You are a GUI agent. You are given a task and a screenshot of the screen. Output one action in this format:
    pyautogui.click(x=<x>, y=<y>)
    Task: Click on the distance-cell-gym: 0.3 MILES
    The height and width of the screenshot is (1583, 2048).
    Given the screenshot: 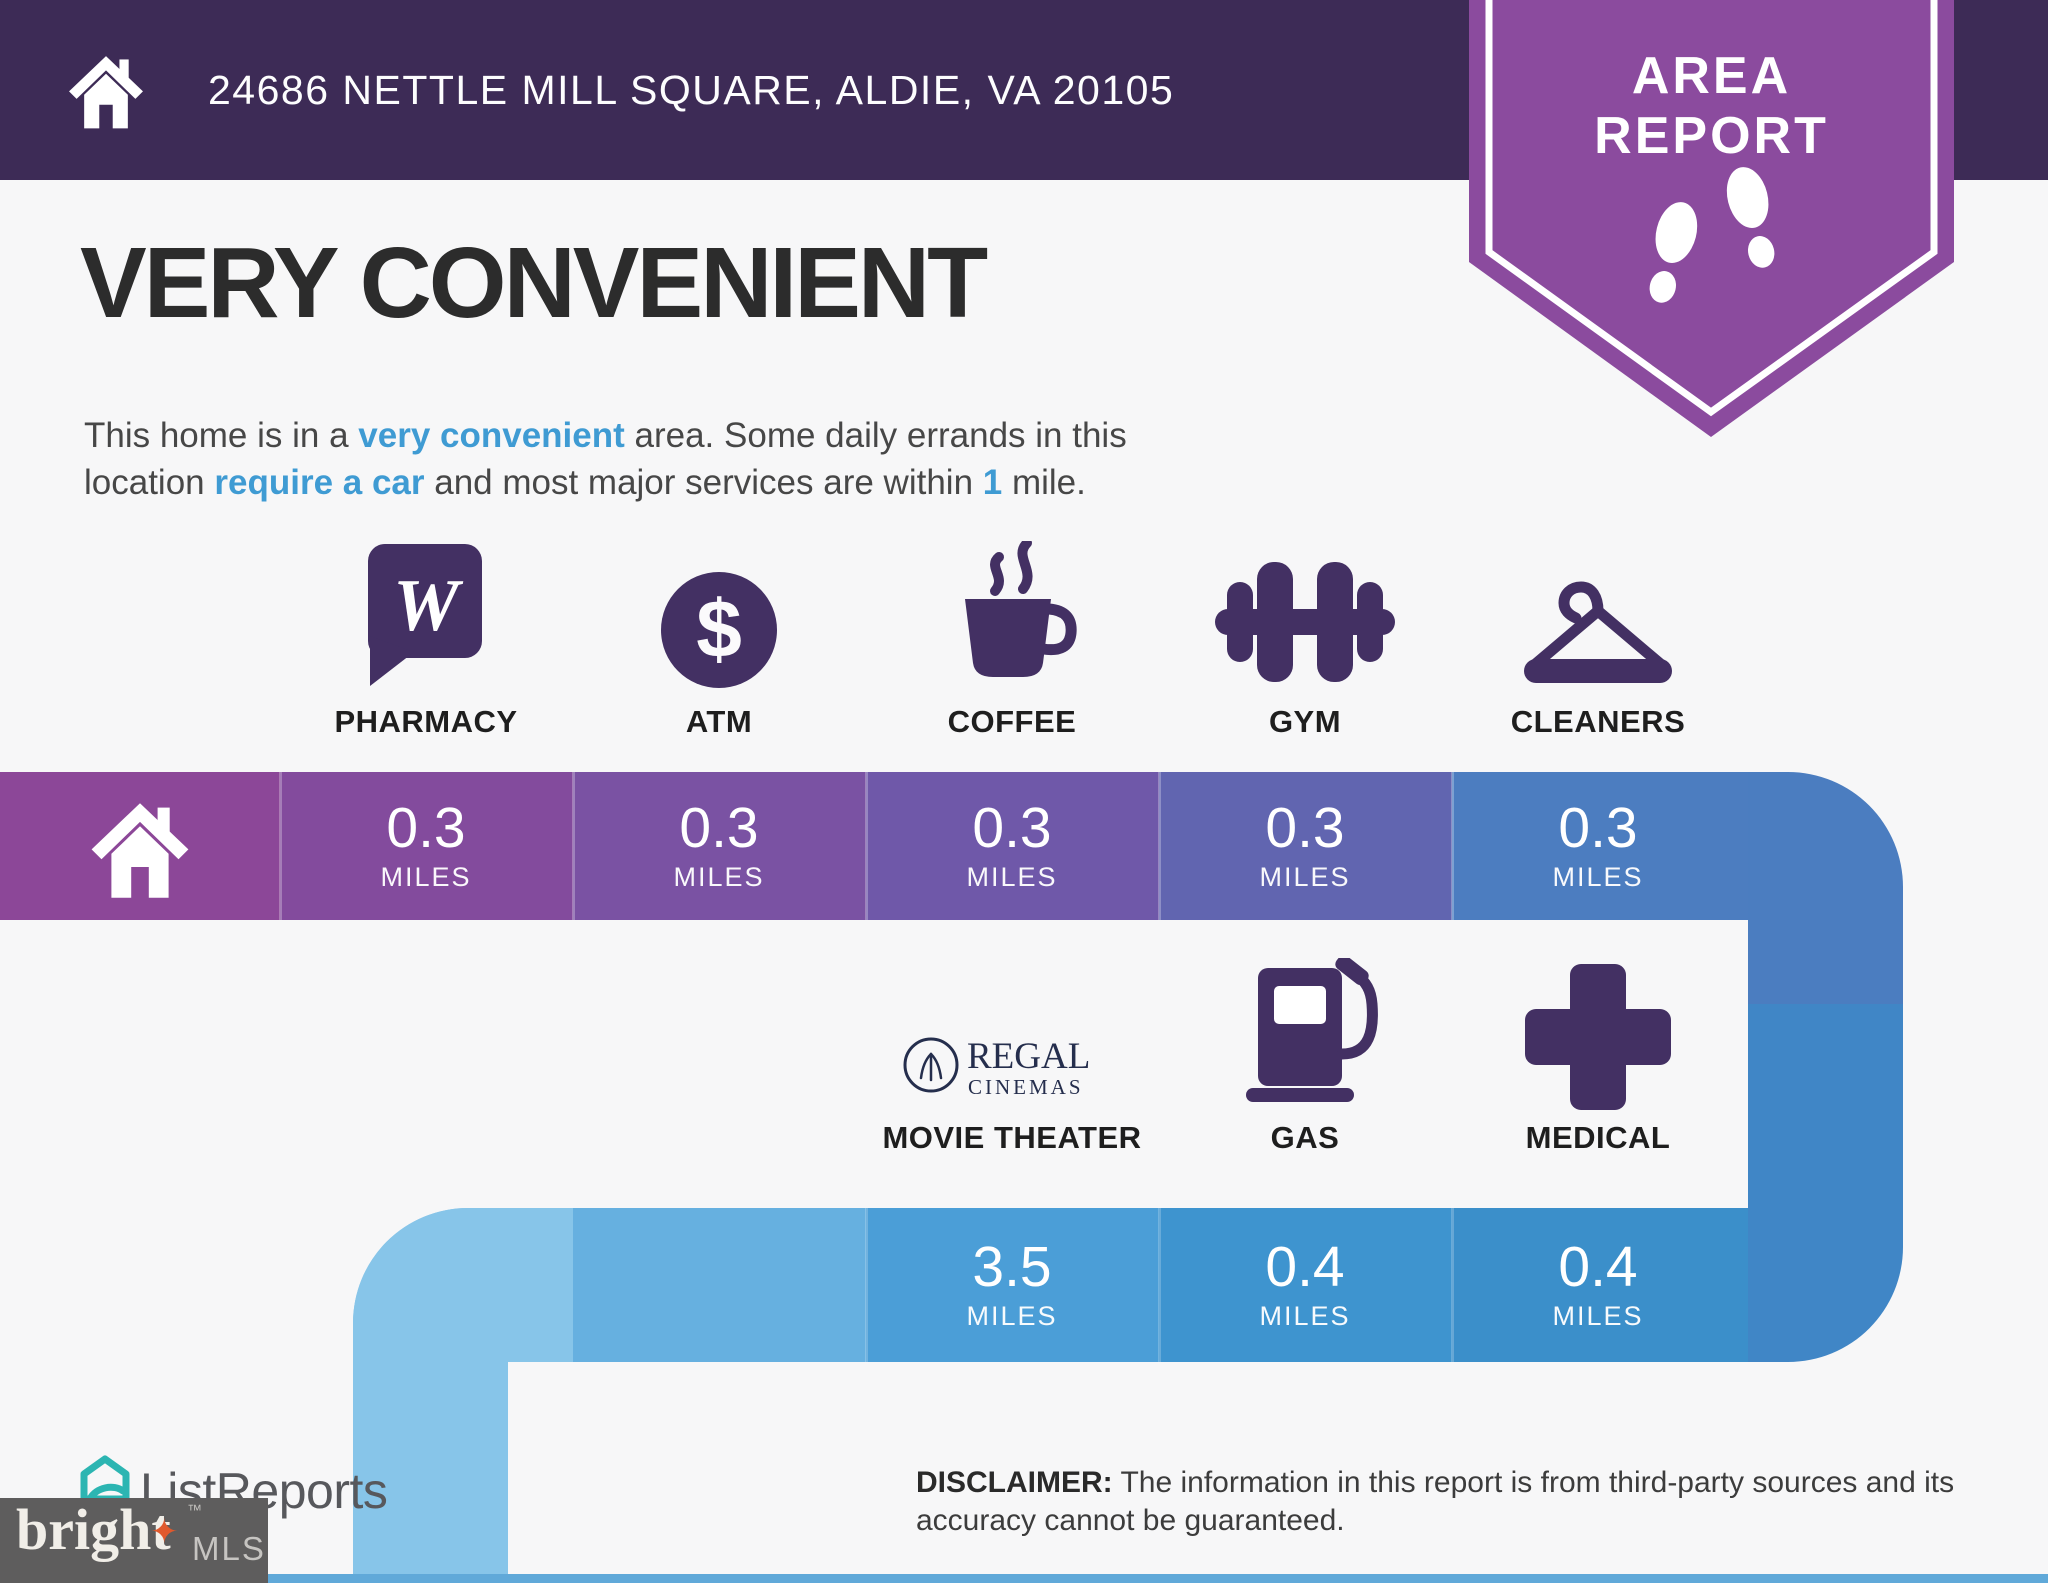 What is the action you would take?
    pyautogui.click(x=1305, y=846)
    